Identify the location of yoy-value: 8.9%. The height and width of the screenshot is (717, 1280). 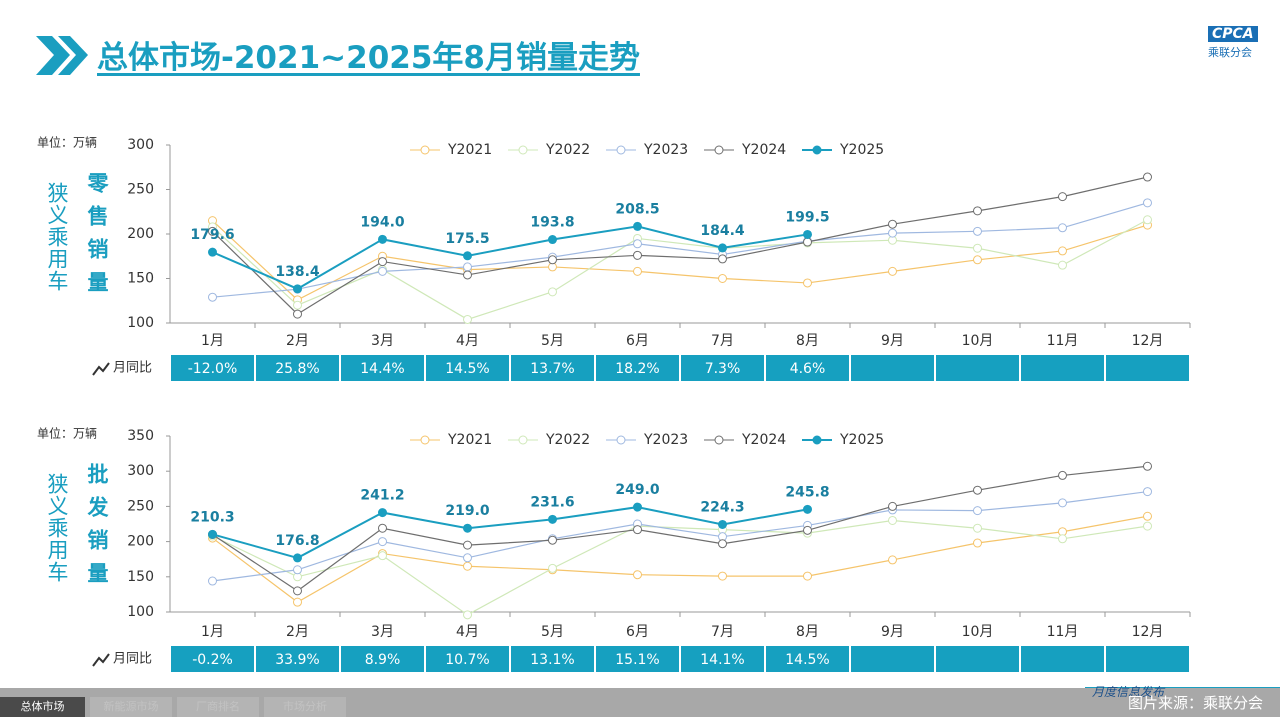
(383, 660).